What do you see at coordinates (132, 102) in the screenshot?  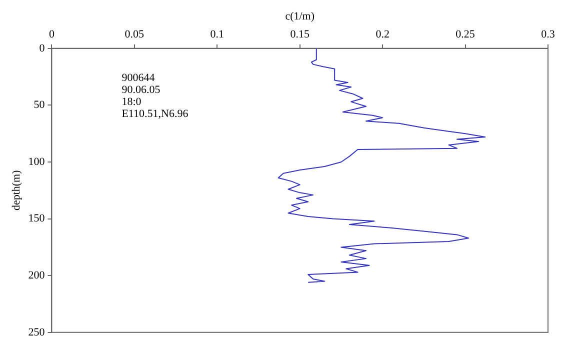 I see `annotation: 18:0` at bounding box center [132, 102].